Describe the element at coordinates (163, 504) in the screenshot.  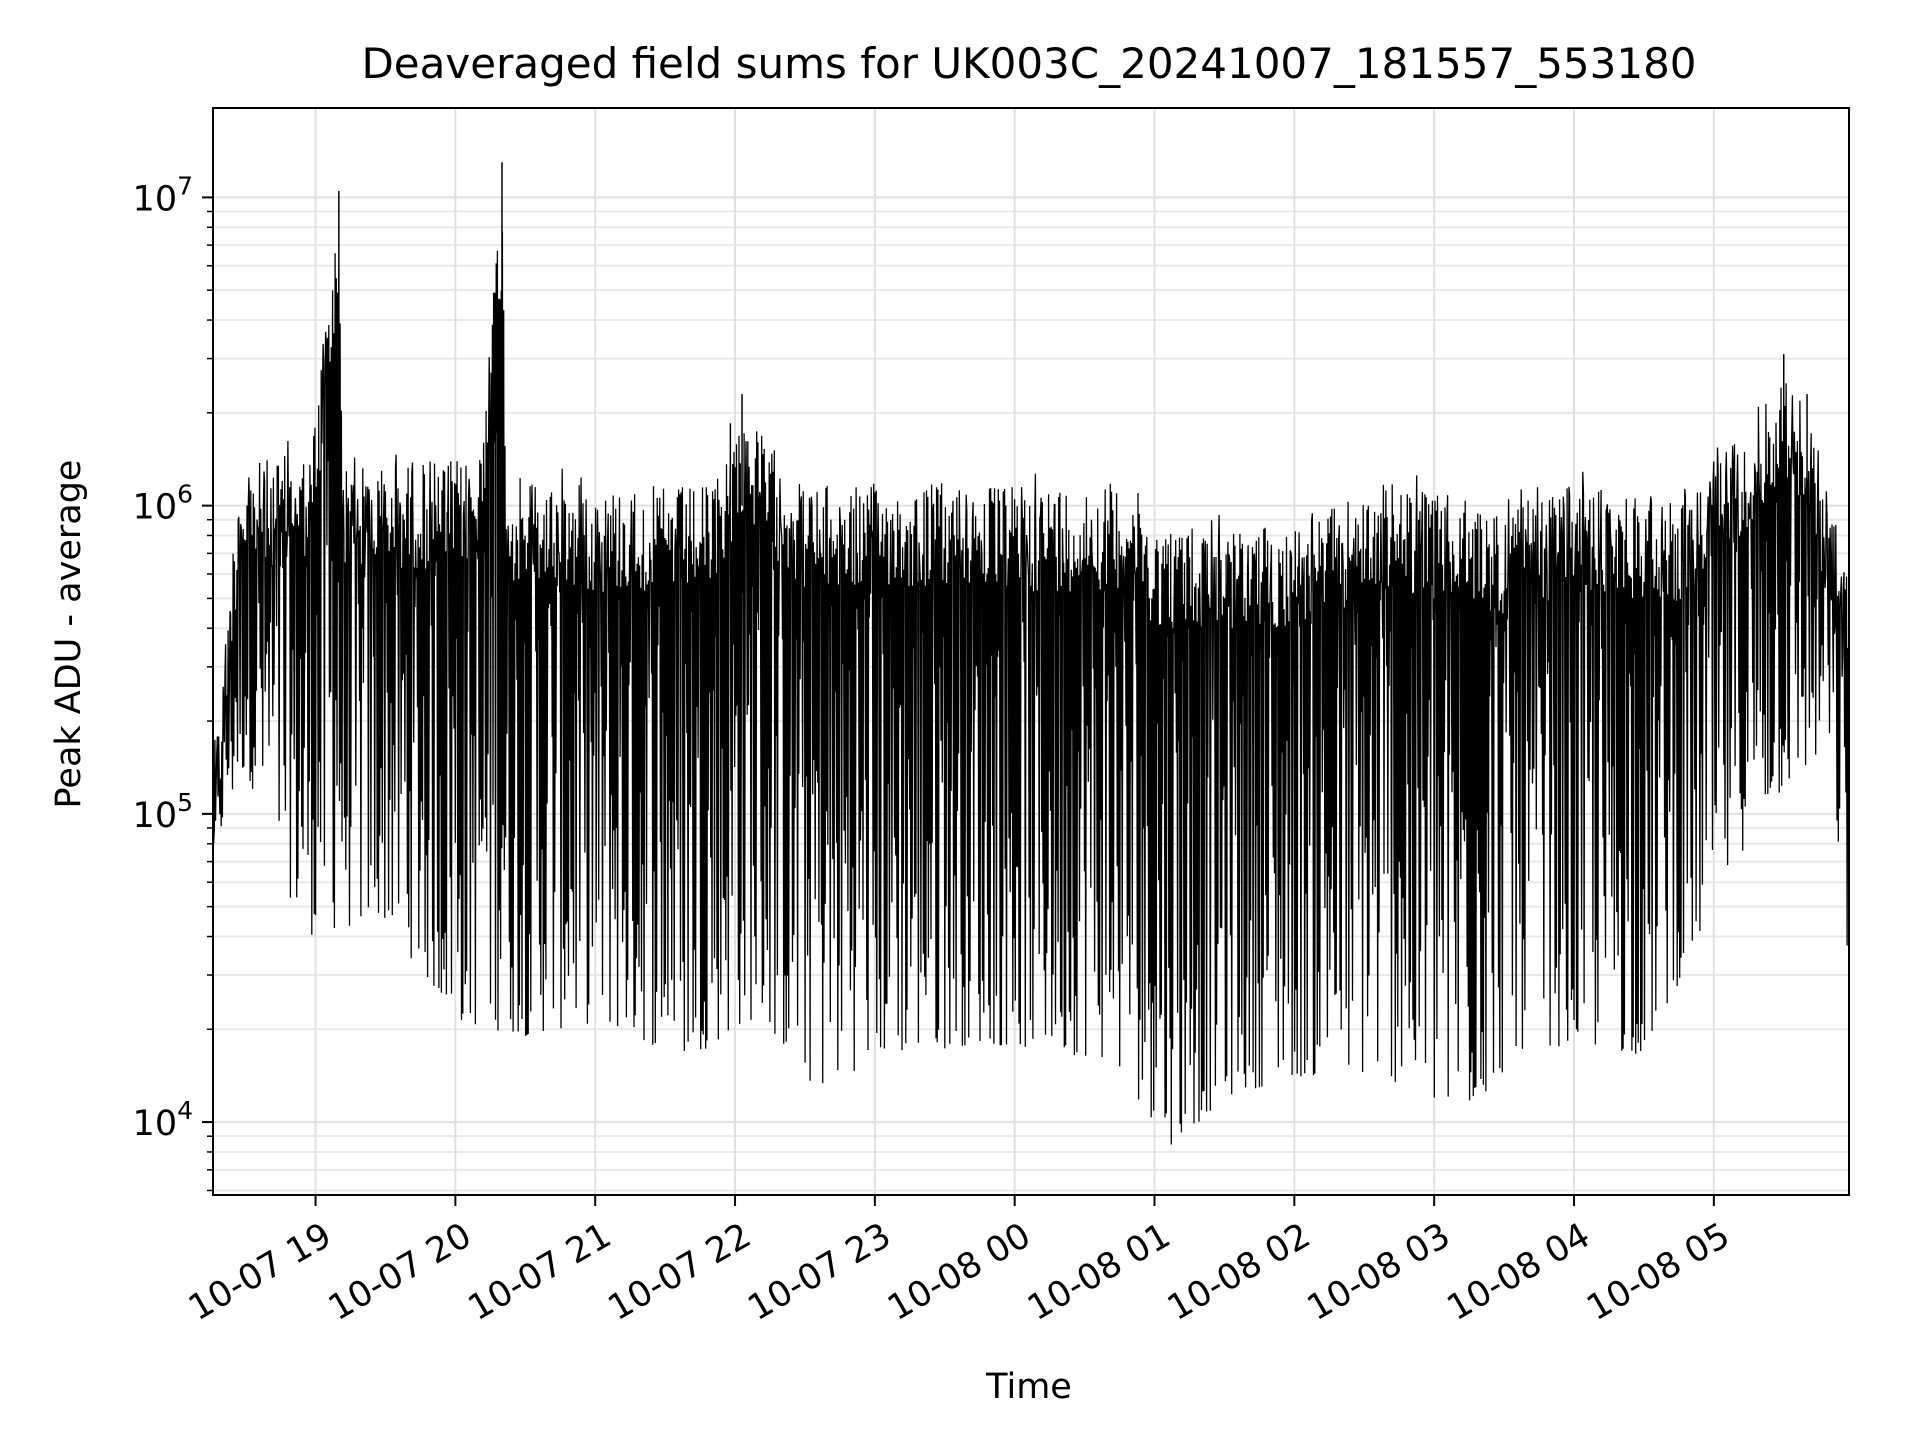
I see `y-tick-label: 10⁶` at that location.